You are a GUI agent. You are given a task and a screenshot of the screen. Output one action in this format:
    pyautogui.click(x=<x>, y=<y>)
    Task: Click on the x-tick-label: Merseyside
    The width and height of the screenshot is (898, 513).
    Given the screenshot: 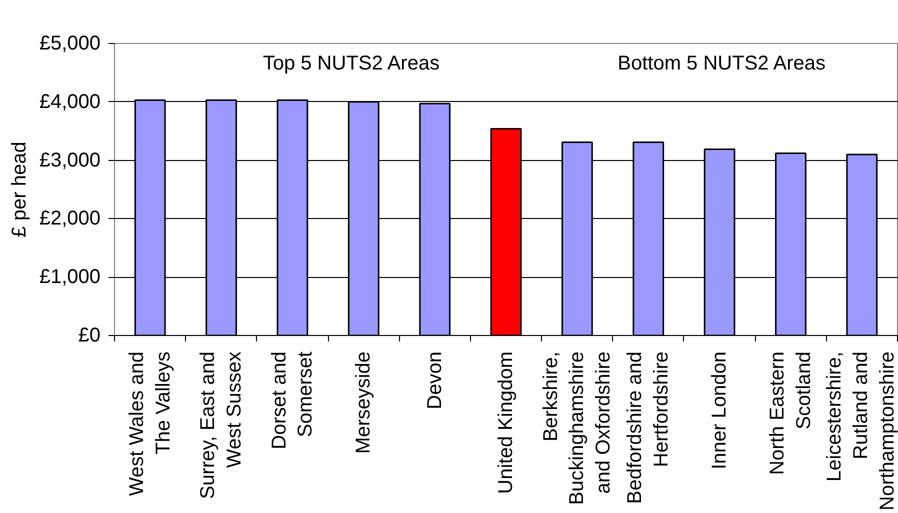 What is the action you would take?
    pyautogui.click(x=363, y=402)
    